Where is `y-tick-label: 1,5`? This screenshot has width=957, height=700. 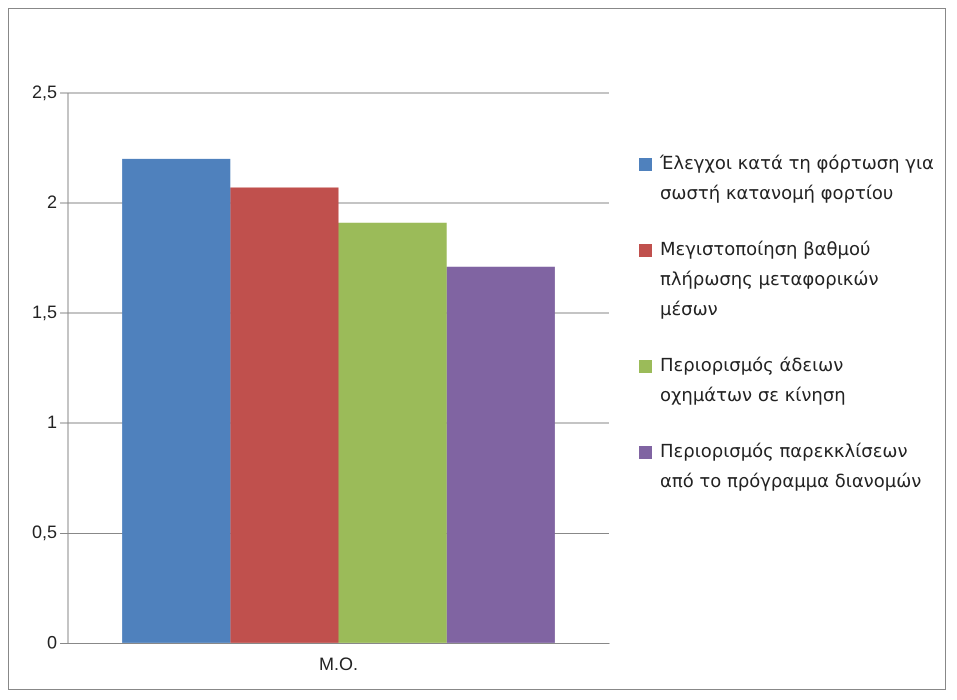
y-tick-label: 1,5 is located at coordinates (45, 312).